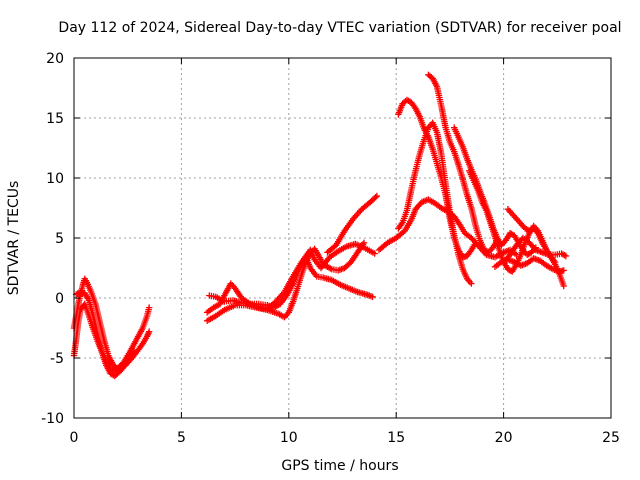 This screenshot has height=480, width=640. I want to click on y-tick-label: -5, so click(57, 359).